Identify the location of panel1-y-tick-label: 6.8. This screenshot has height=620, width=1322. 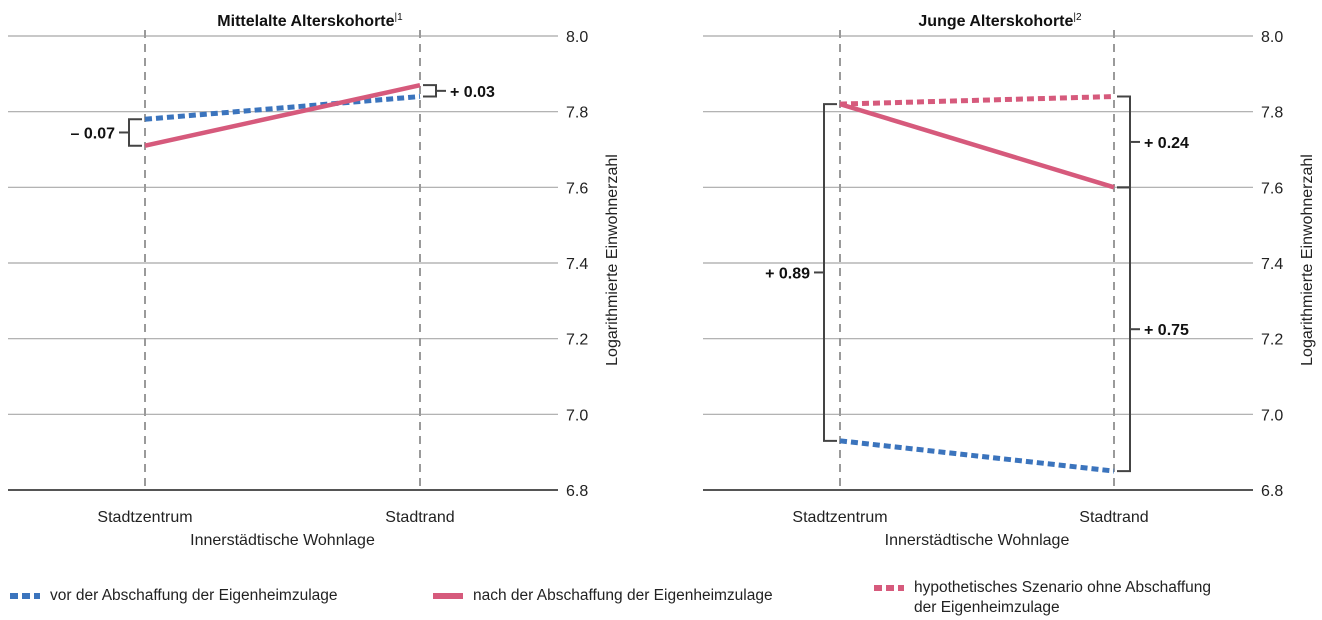
(577, 491).